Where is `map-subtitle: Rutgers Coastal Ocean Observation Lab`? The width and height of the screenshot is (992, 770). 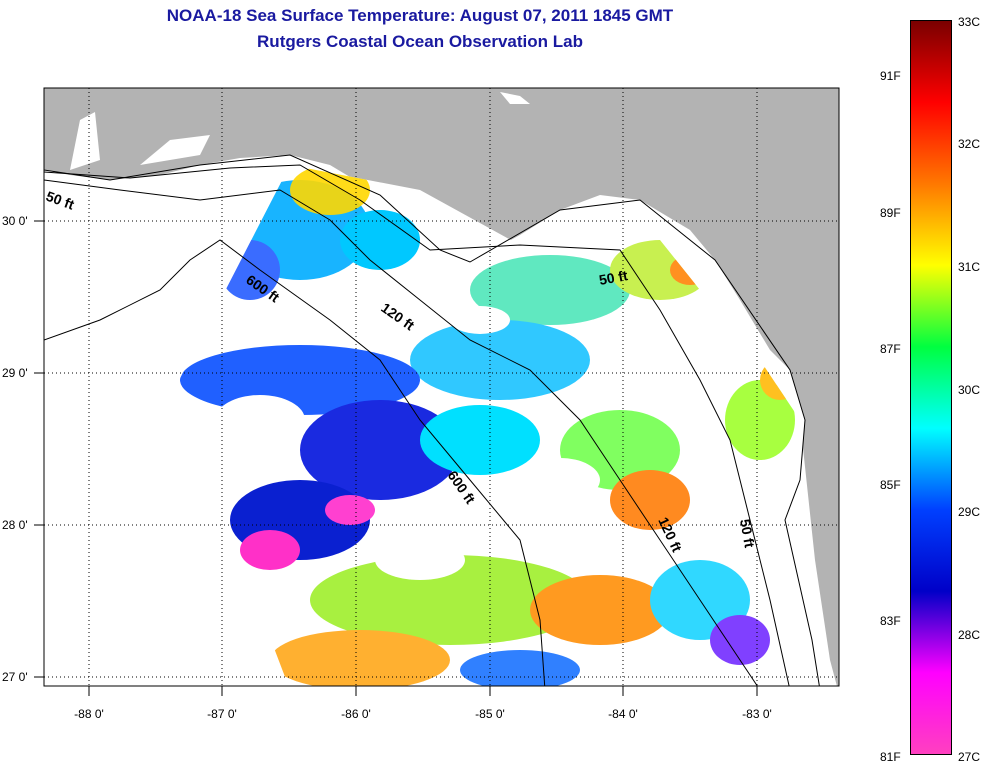 map-subtitle: Rutgers Coastal Ocean Observation Lab is located at coordinates (420, 41).